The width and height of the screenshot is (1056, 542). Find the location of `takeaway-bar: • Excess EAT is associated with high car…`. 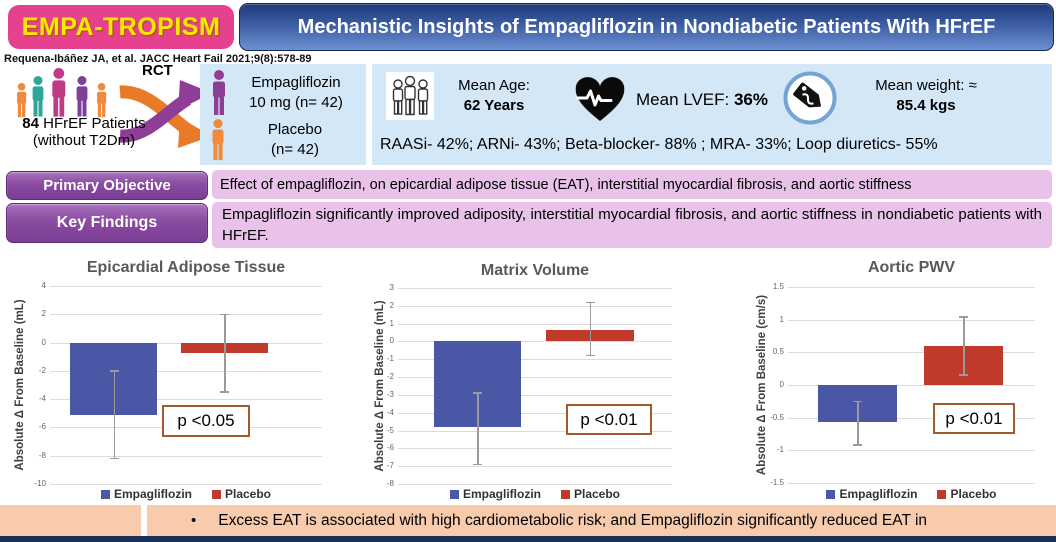

takeaway-bar: • Excess EAT is associated with high car… is located at coordinates (601, 520).